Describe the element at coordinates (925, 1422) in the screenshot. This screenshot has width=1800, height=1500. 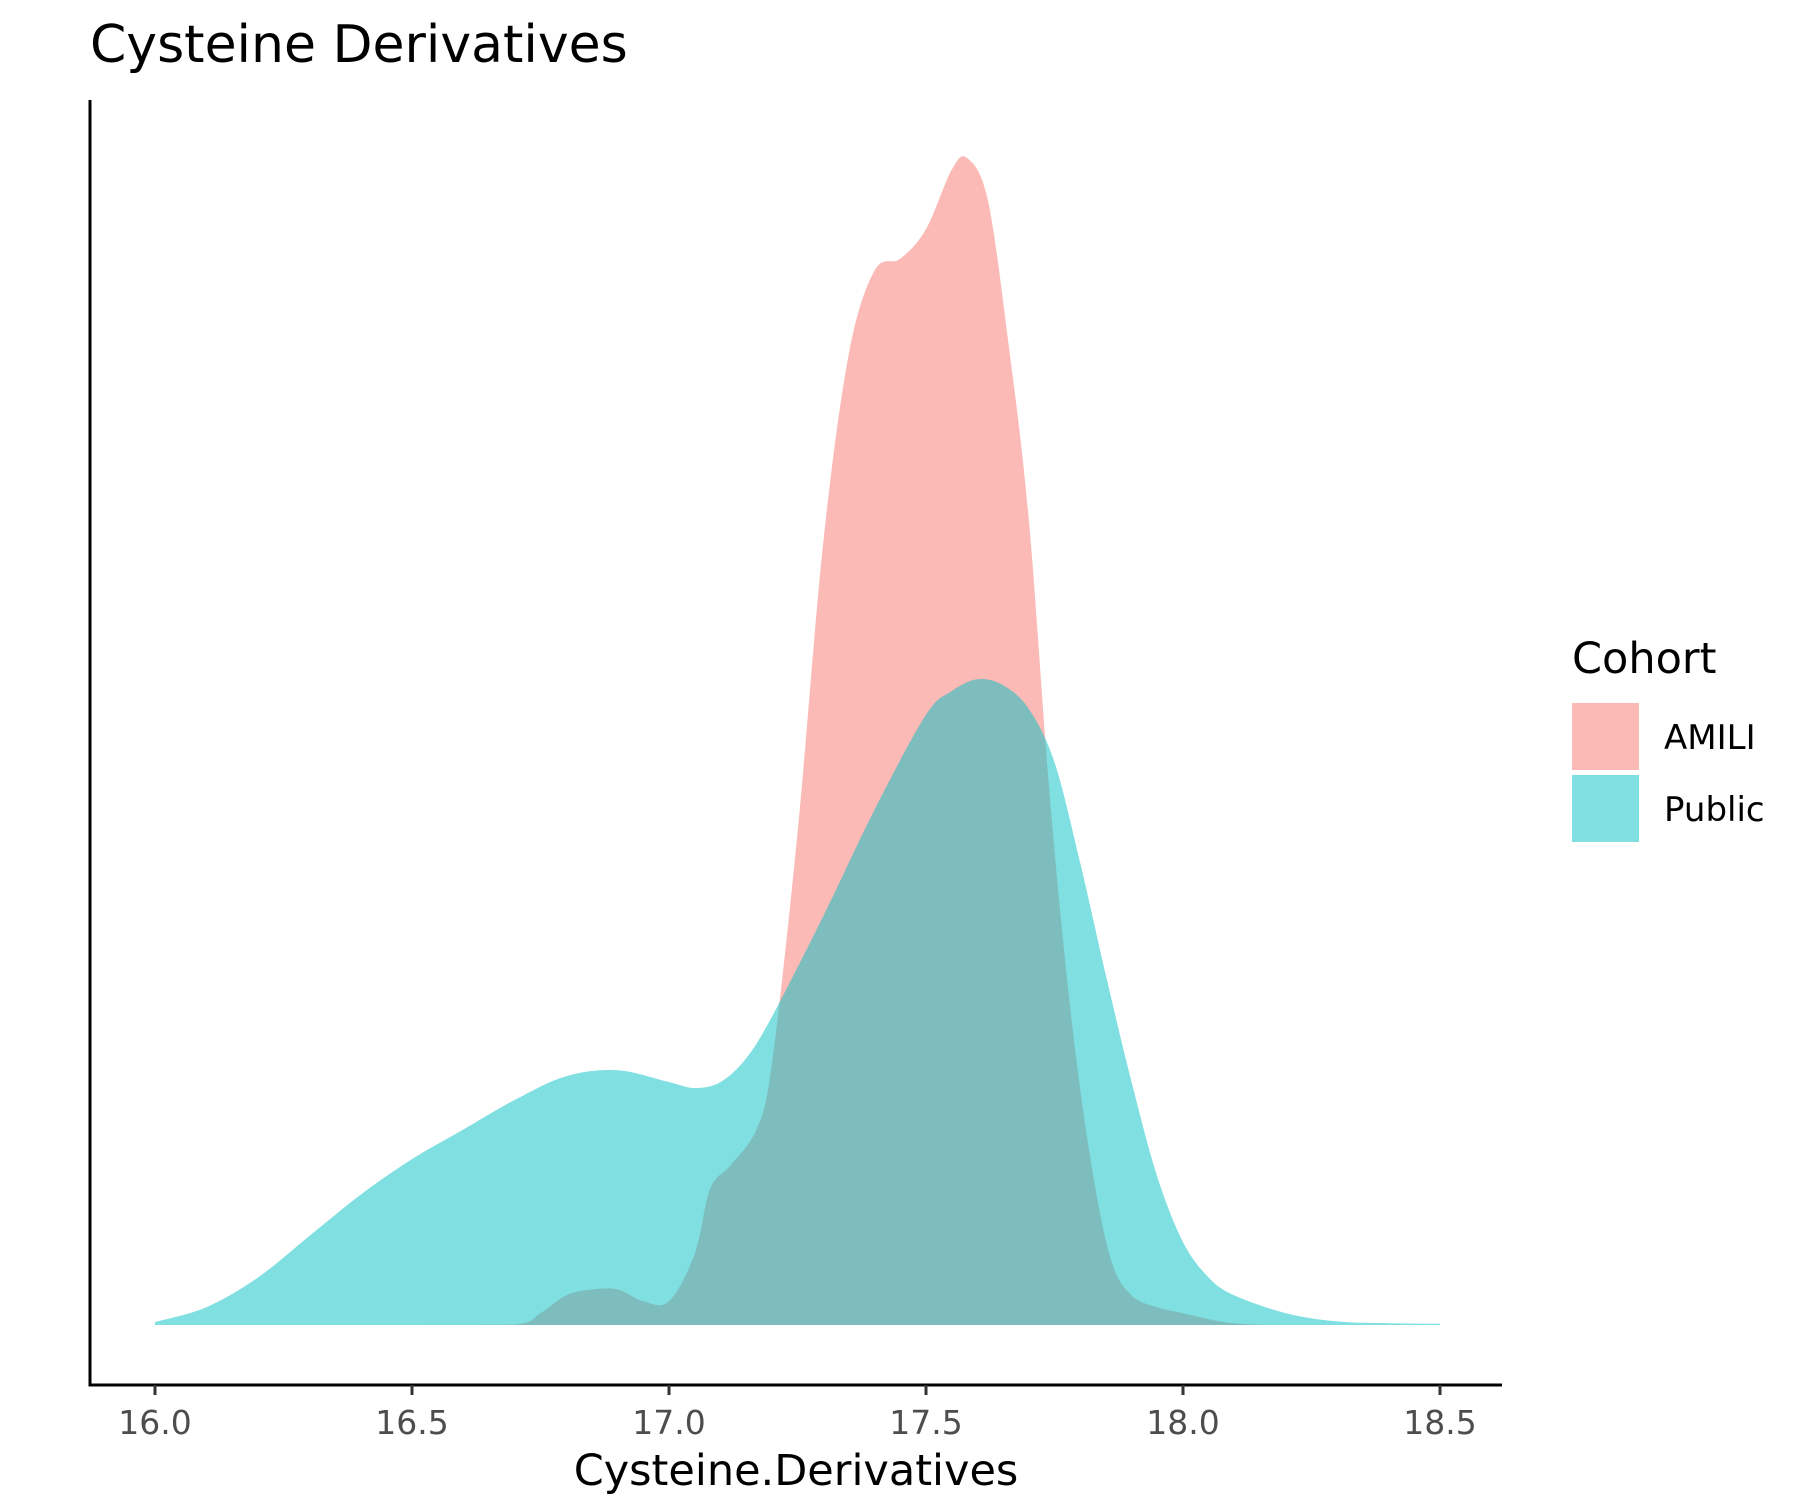
I see `x-tick-label: 17.5` at that location.